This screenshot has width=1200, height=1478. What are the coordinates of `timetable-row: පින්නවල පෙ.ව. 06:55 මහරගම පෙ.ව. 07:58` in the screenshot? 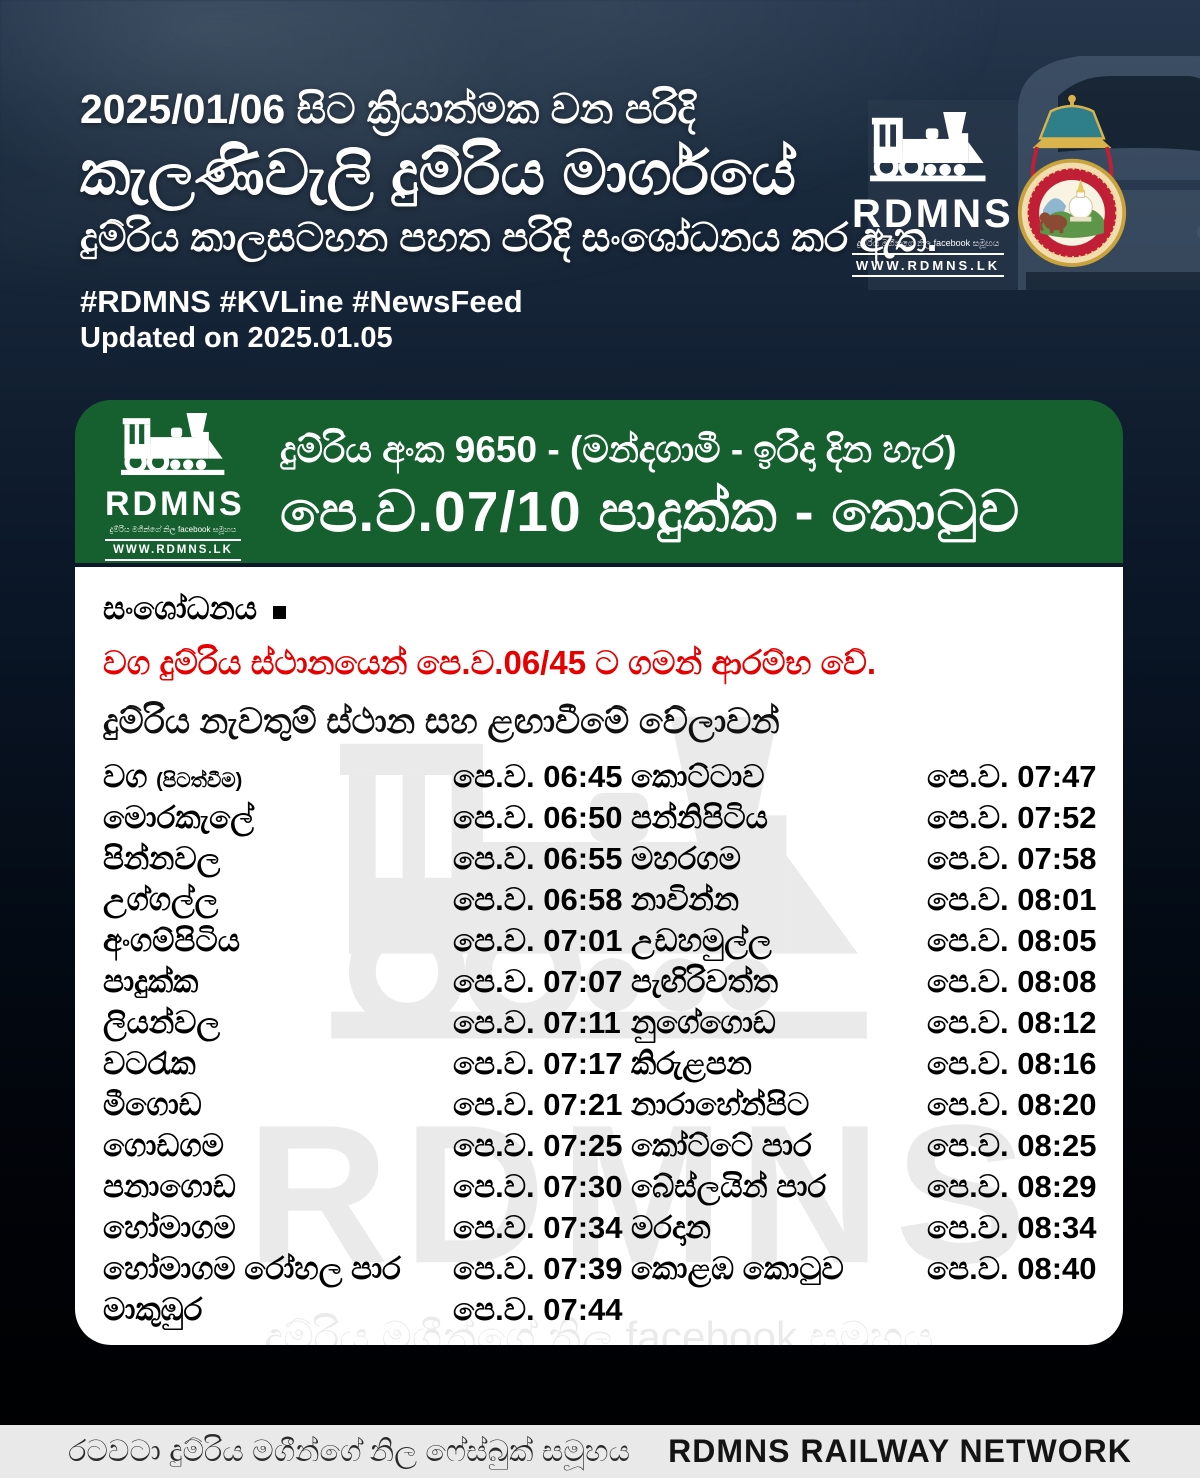 It's located at (603, 859).